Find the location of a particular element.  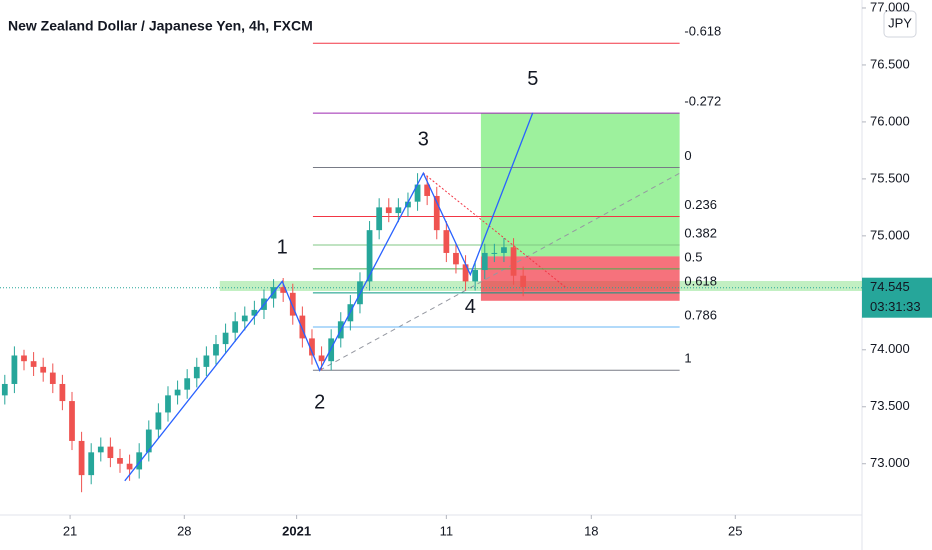

currency-label: JPY is located at coordinates (900, 22).